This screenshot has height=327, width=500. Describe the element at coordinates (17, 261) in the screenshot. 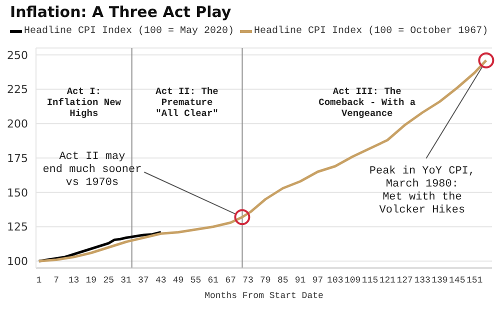

I see `y-tick-label: 100` at that location.